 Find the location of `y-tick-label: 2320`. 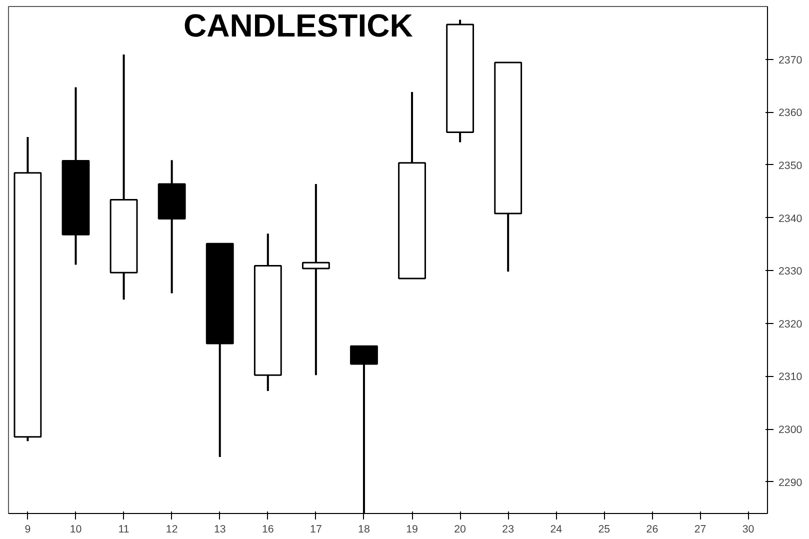

y-tick-label: 2320 is located at coordinates (790, 324).